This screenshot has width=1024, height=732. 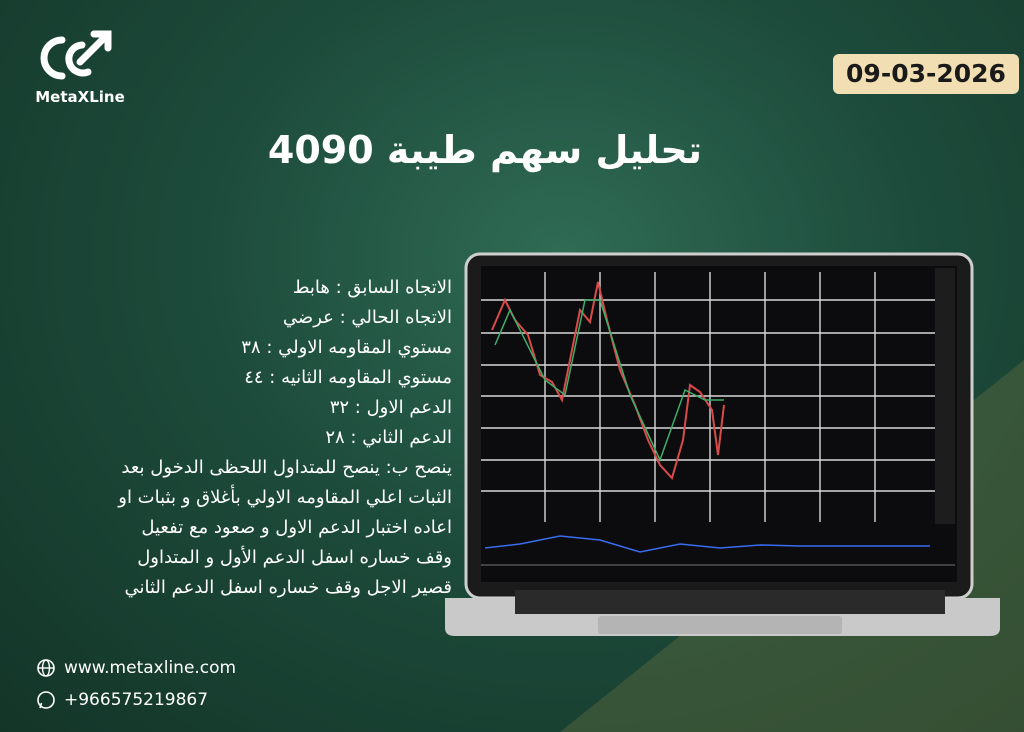 What do you see at coordinates (136, 700) in the screenshot?
I see `phone: +966575219867` at bounding box center [136, 700].